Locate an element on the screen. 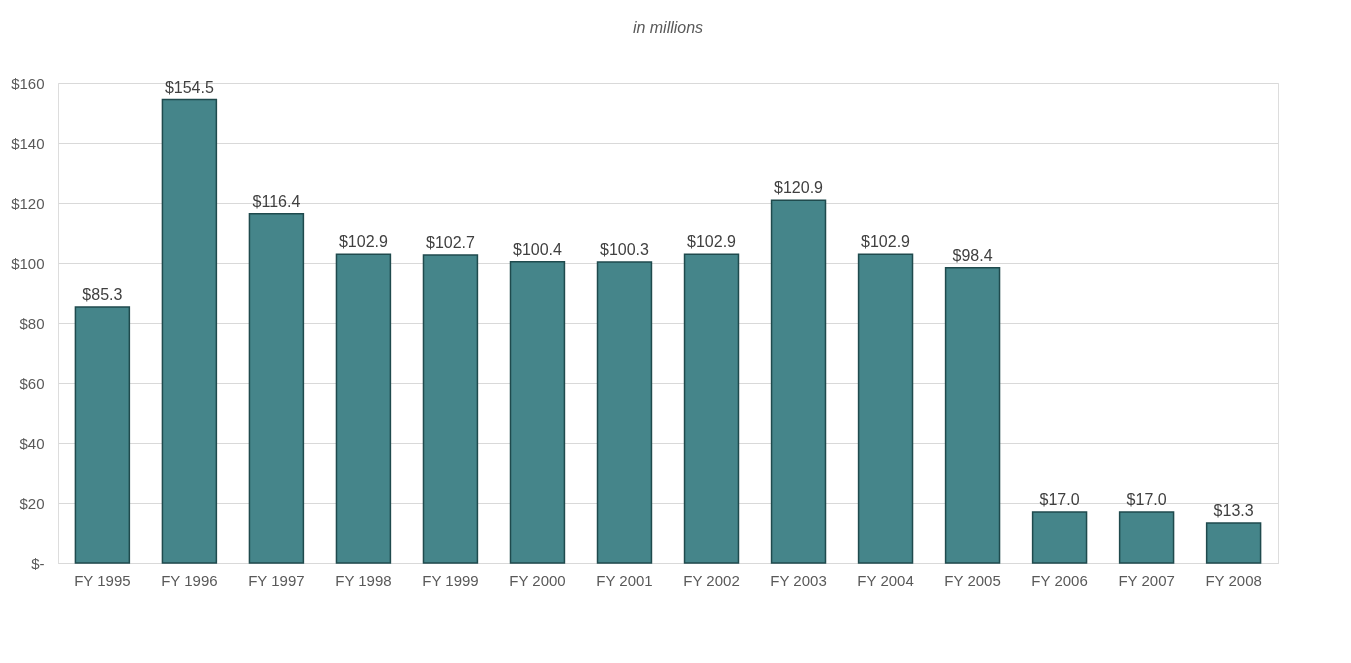 The width and height of the screenshot is (1351, 663). y-tick-label: $- is located at coordinates (38, 563).